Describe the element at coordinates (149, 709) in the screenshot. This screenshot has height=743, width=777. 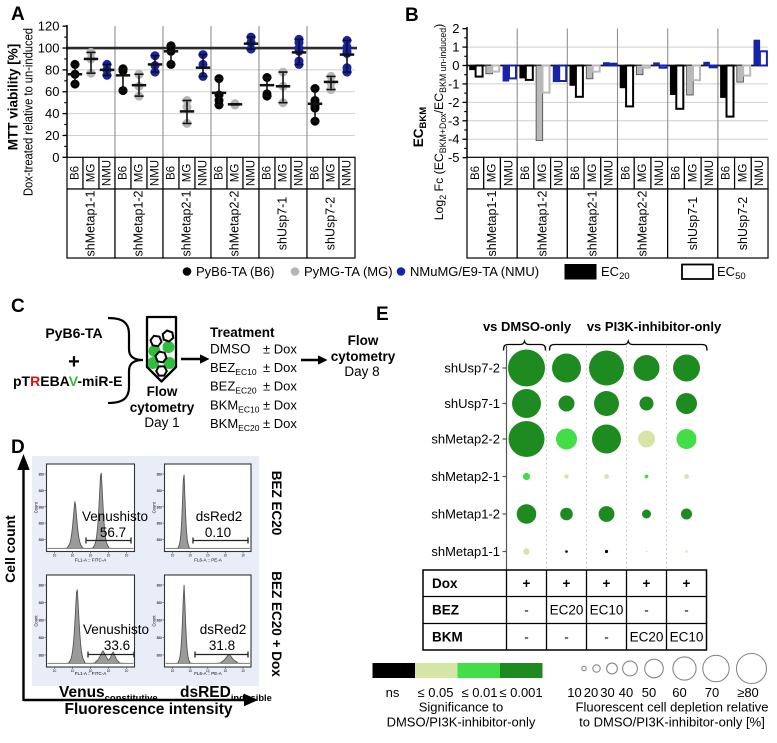
I see `svg-text: Fluorescence intensity` at that location.